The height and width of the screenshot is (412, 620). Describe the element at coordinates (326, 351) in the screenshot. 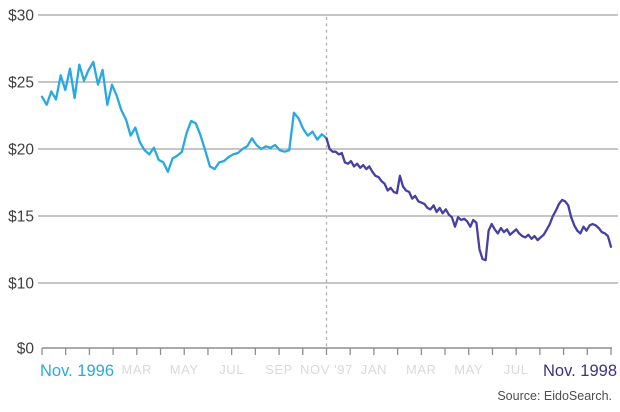

I see `x-axis` at that location.